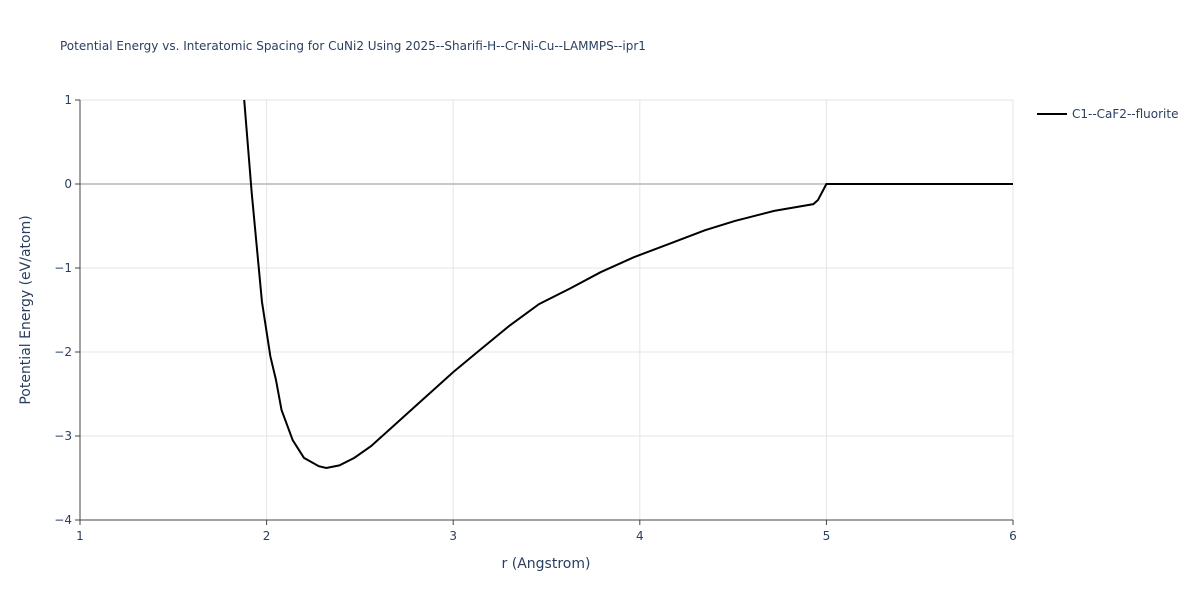 This screenshot has width=1200, height=604. Describe the element at coordinates (640, 536) in the screenshot. I see `x-tick-label: 4` at that location.